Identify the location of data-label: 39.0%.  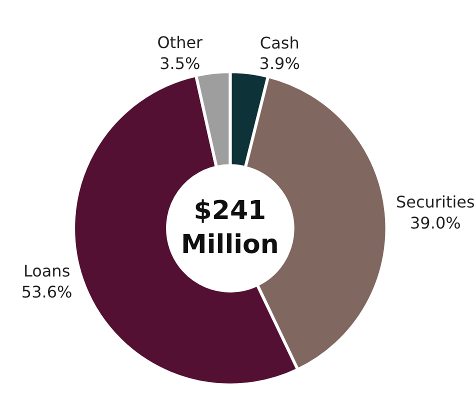
(435, 222).